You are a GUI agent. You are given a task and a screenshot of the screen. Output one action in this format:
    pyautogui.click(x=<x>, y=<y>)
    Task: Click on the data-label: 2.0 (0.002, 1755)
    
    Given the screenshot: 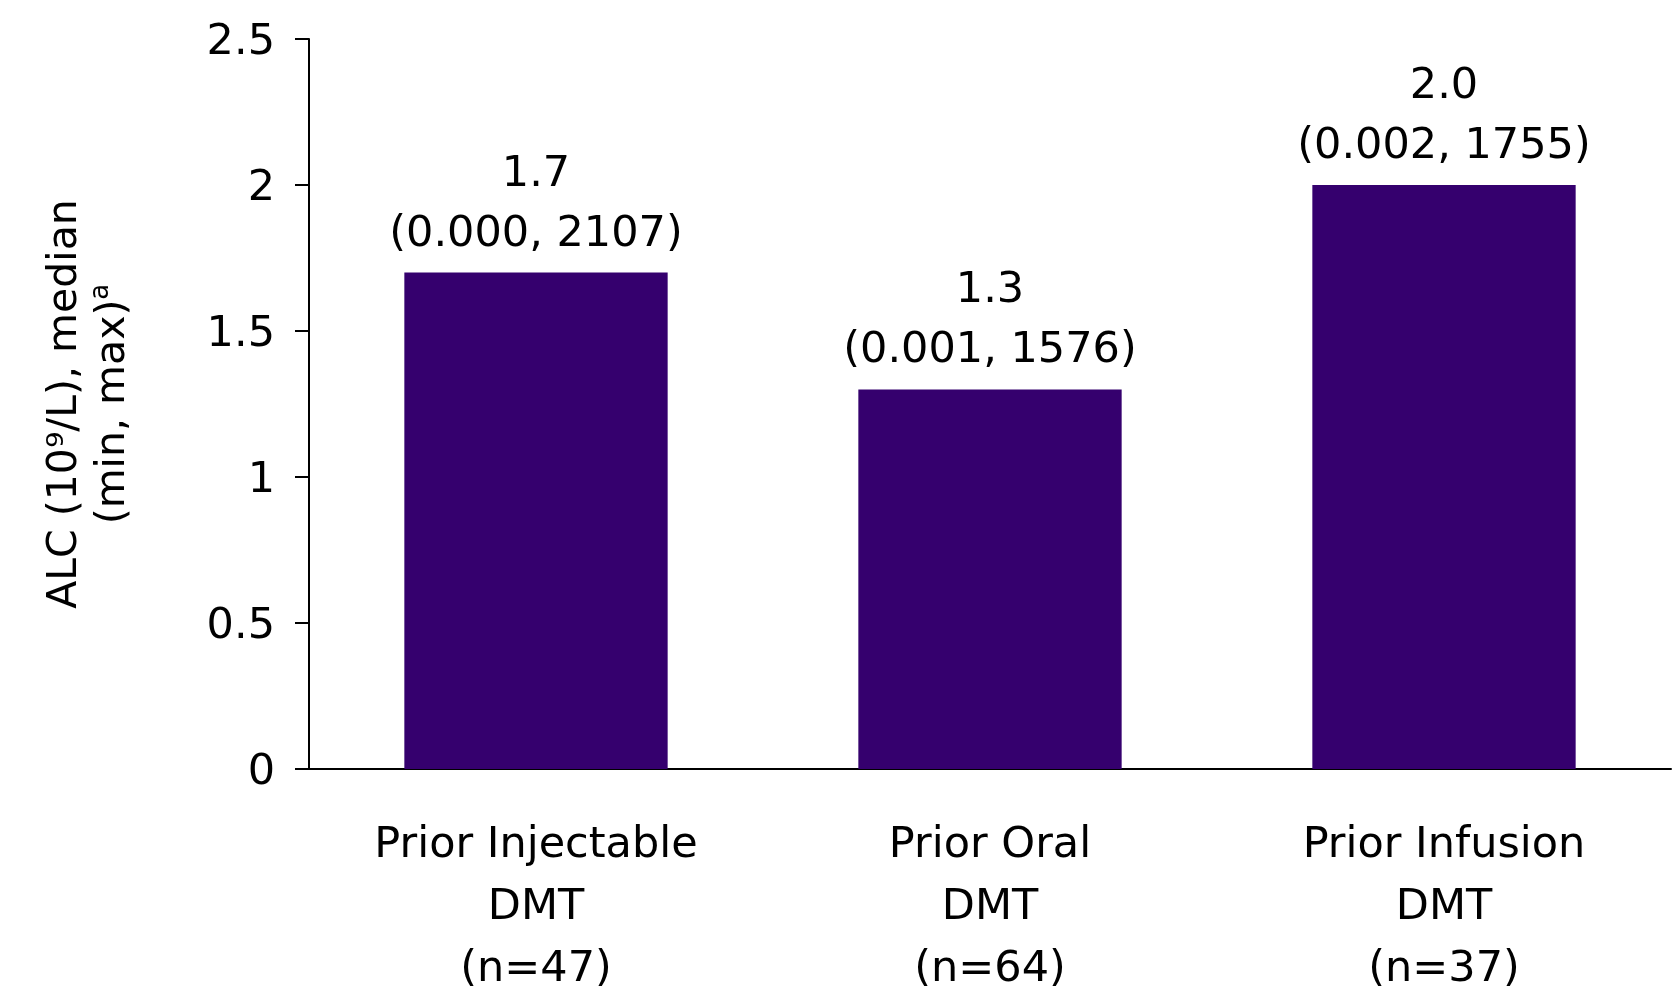 What is the action you would take?
    pyautogui.click(x=1444, y=113)
    